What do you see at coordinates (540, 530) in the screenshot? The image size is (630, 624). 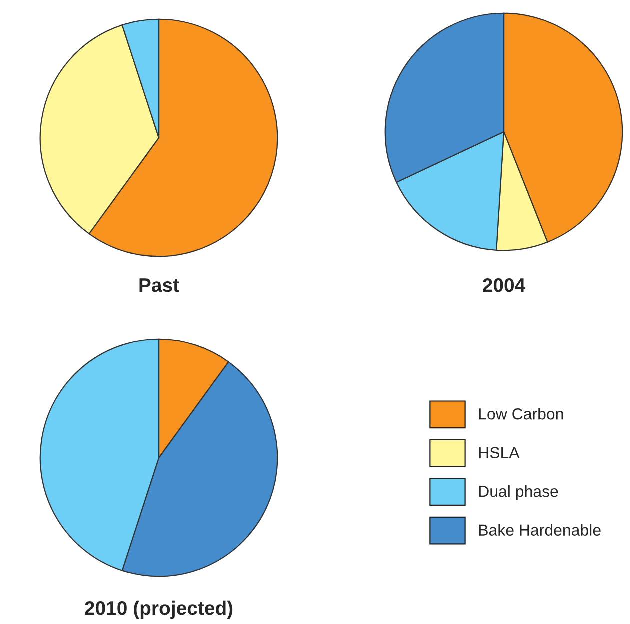 I see `legend-label: Bake Hardenable` at bounding box center [540, 530].